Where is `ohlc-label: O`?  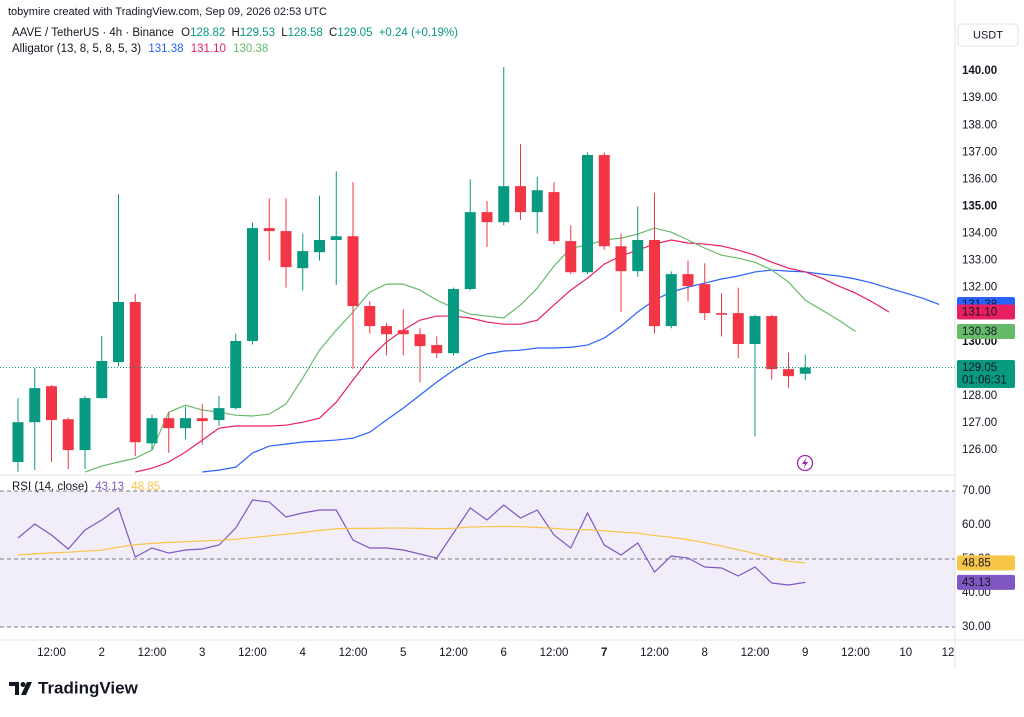 ohlc-label: O is located at coordinates (185, 33).